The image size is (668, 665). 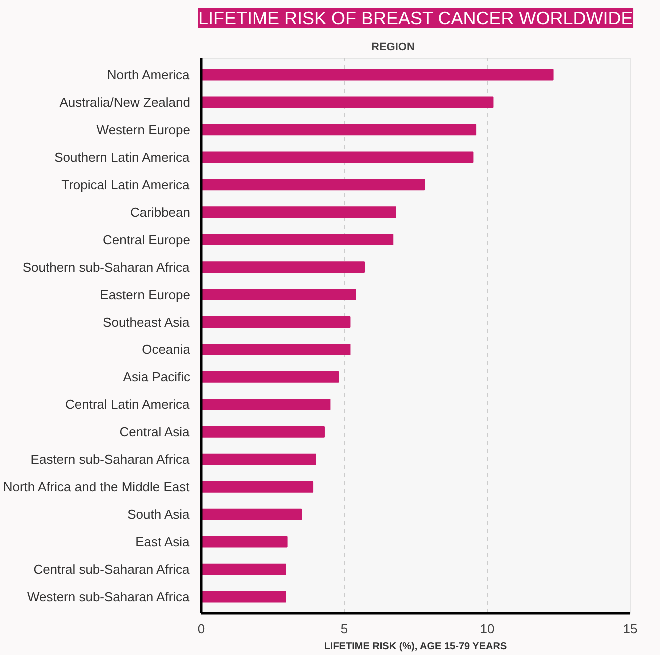 I want to click on y-tick-label: Asia Pacific, so click(x=157, y=377).